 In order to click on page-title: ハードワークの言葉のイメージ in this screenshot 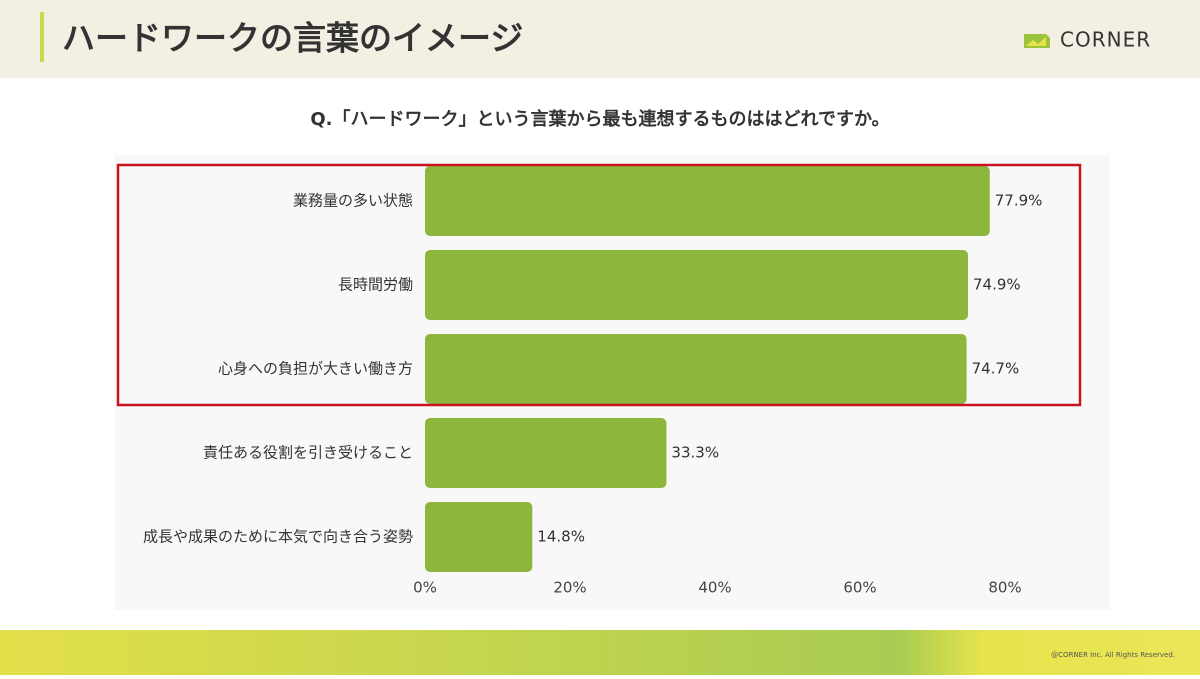, I will do `click(292, 38)`.